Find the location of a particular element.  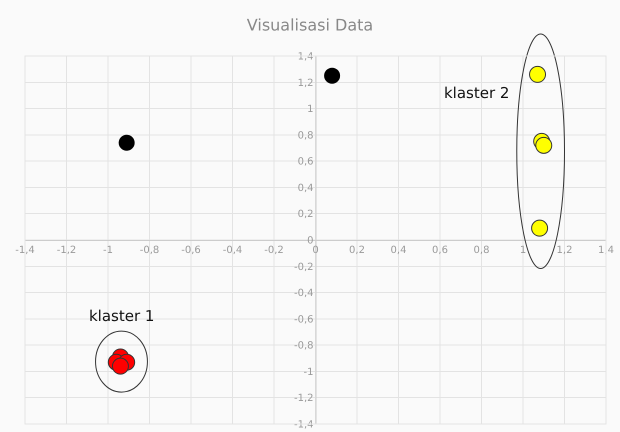

y-tick-label: -0,2 is located at coordinates (304, 267).